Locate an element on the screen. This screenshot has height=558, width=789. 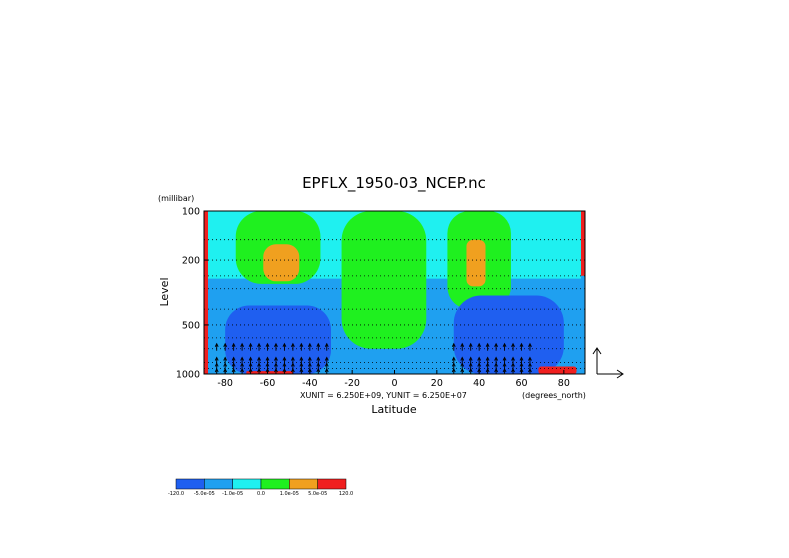
region-deep-blue-sh-lower is located at coordinates (278, 339).